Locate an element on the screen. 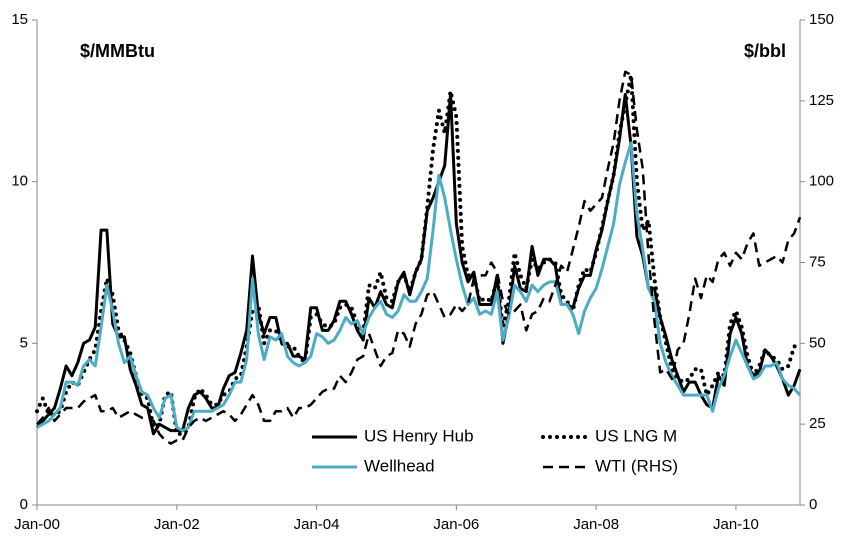  x-tick-label: Jan-10 is located at coordinates (736, 524).